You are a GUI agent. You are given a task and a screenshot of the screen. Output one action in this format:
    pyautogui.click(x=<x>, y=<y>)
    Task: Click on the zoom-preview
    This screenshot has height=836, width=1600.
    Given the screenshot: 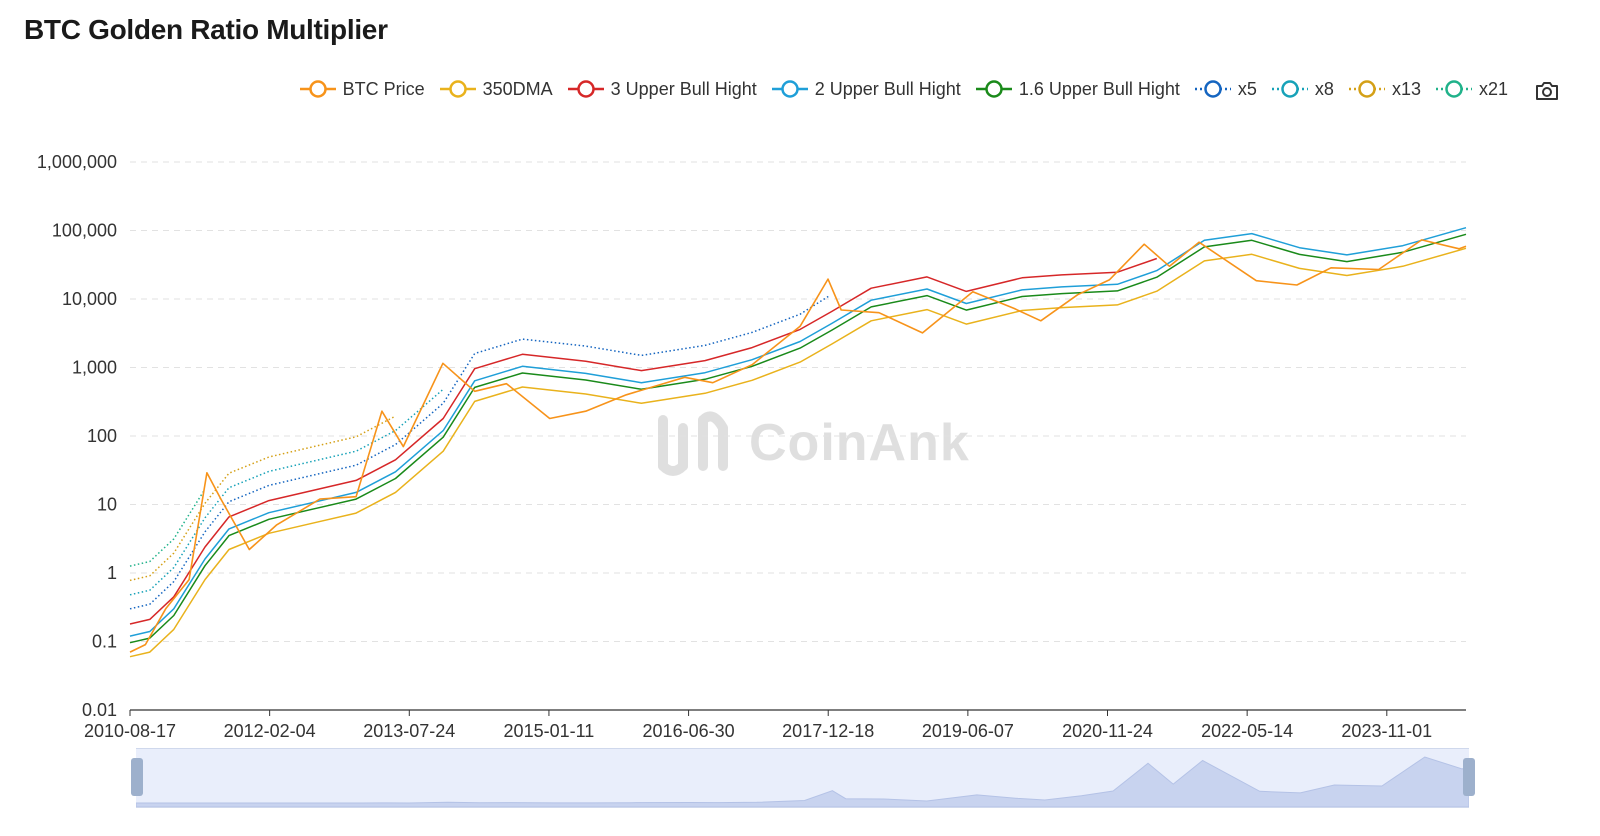 What is the action you would take?
    pyautogui.click(x=802, y=782)
    